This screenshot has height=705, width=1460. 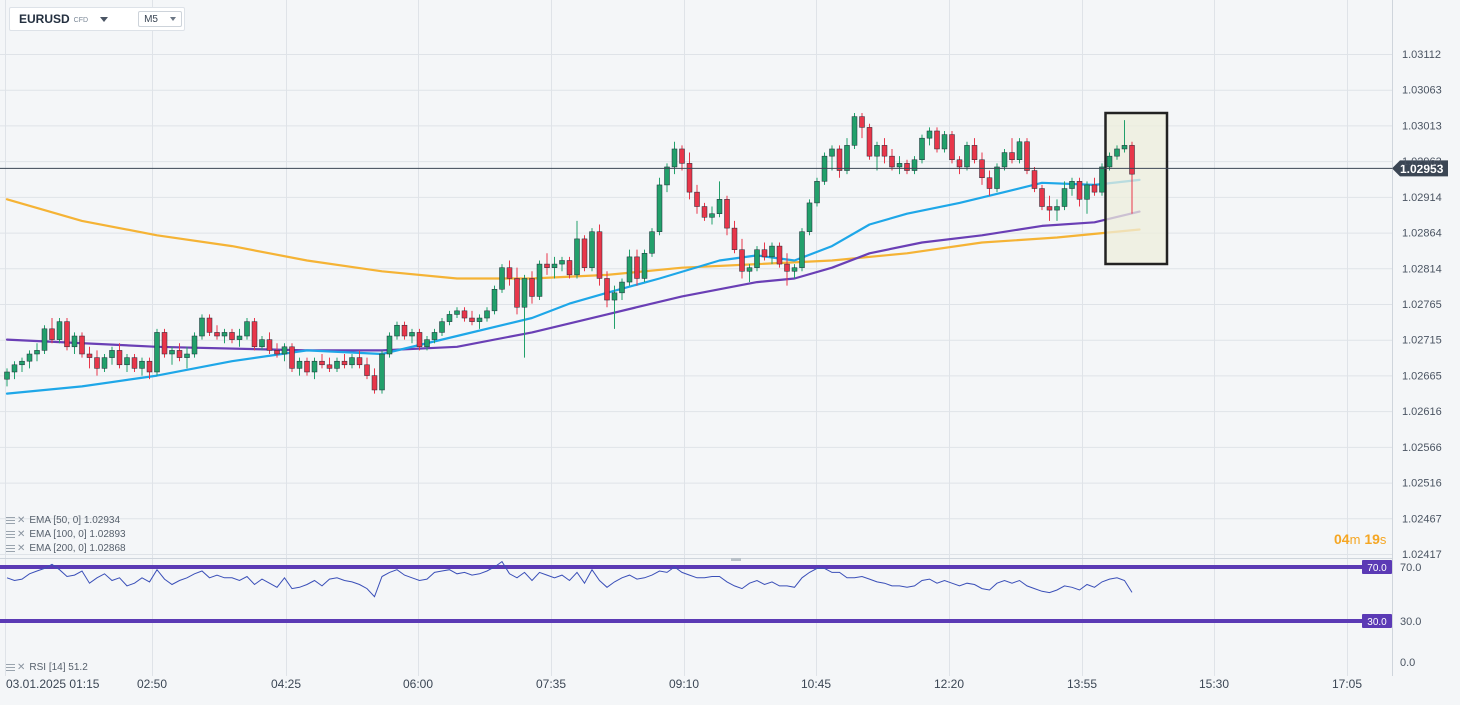 I want to click on symbol-label: EURUSD, so click(x=44, y=19).